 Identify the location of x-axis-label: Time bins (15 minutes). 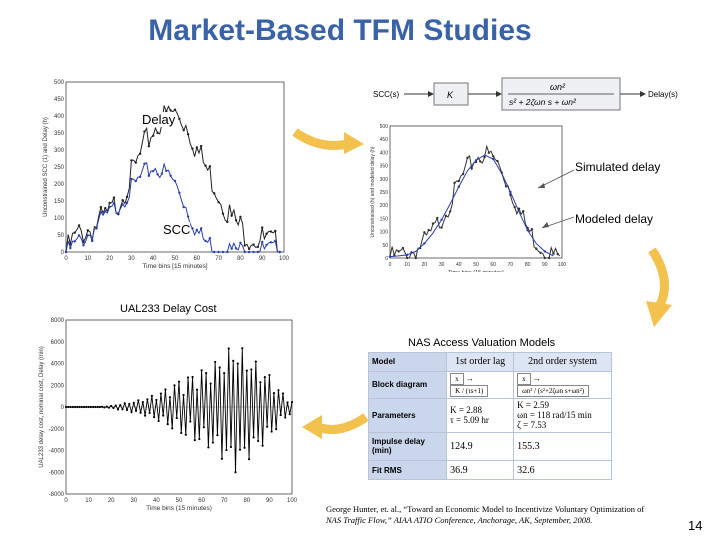
(476, 271).